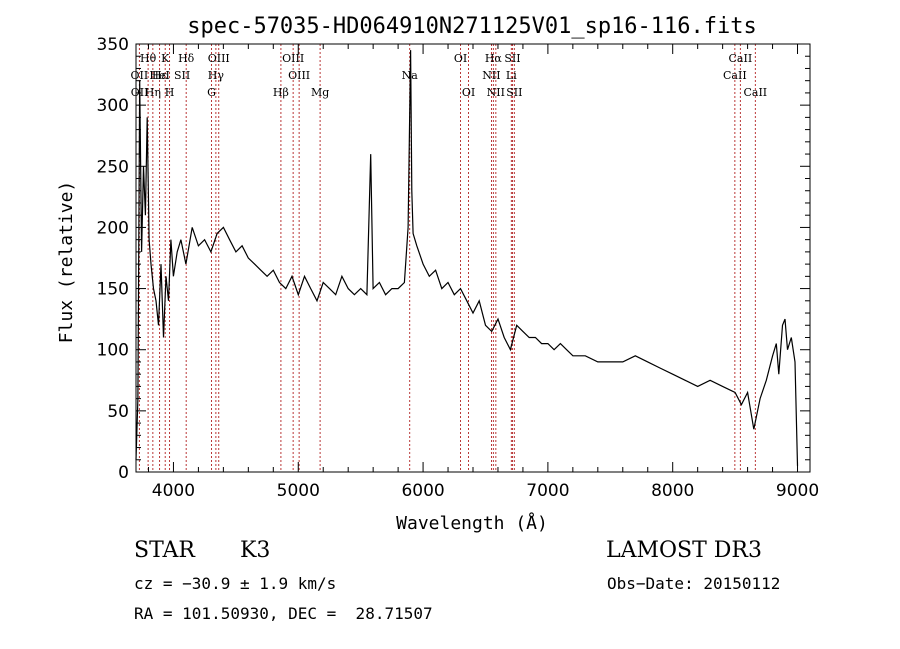  I want to click on y-tick-label-2: 100, so click(113, 351).